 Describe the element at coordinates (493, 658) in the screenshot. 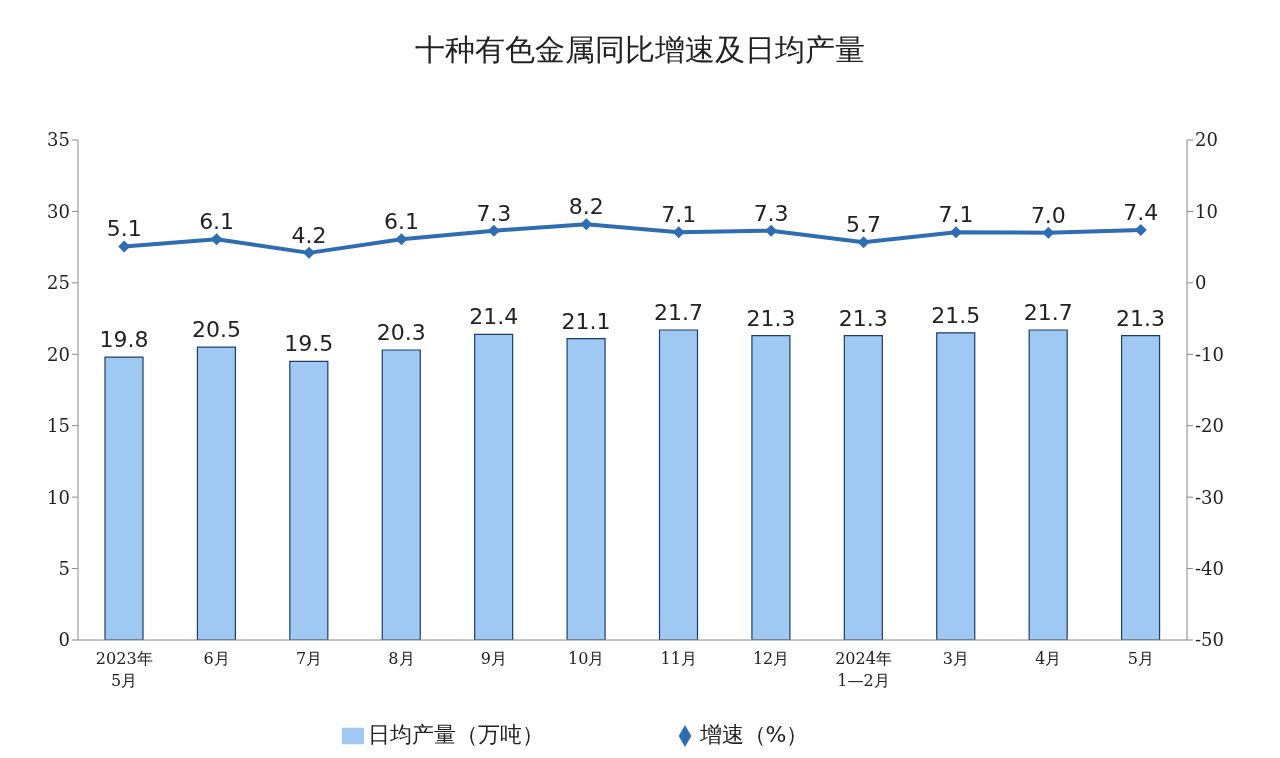

I see `x-tick-label: 9月` at that location.